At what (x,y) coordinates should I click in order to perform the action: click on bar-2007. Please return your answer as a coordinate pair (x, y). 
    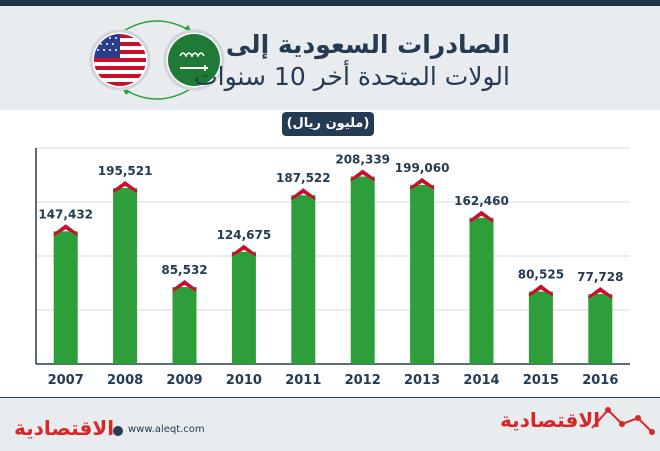
    Looking at the image, I should click on (65, 294).